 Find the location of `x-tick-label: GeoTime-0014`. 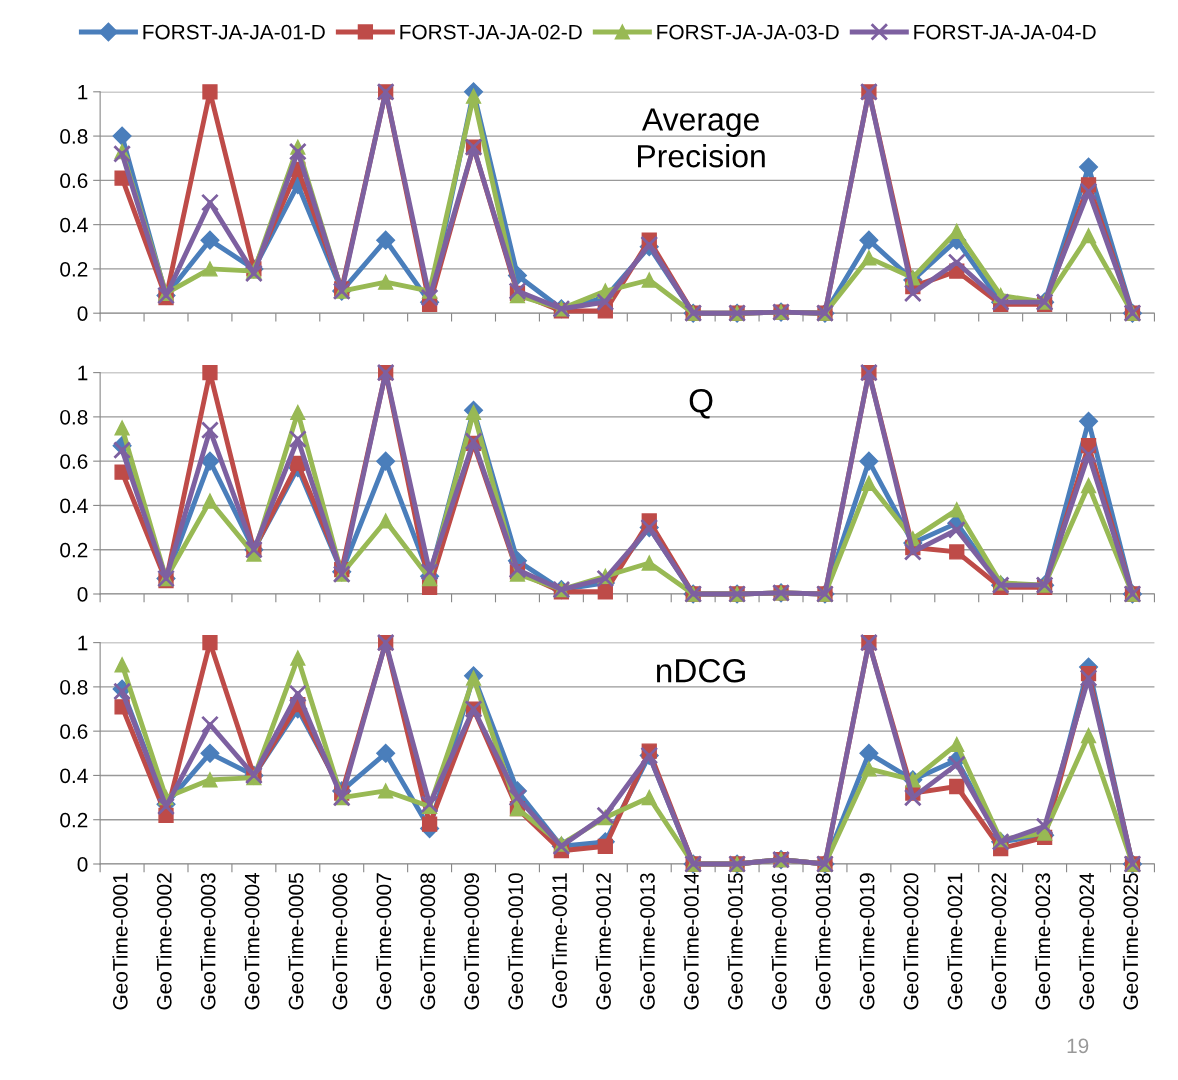

x-tick-label: GeoTime-0014 is located at coordinates (691, 941).